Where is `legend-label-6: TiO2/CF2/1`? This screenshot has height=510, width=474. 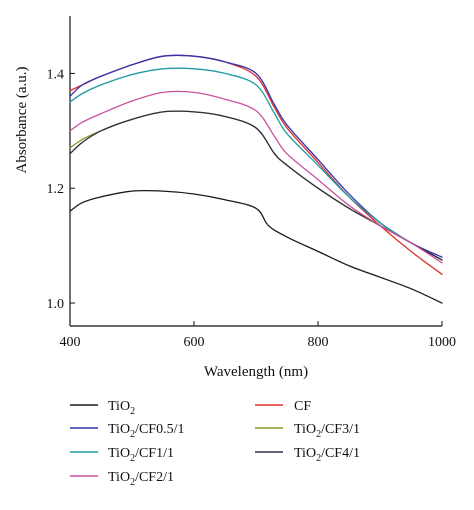
legend-label-6: TiO2/CF2/1 is located at coordinates (141, 479).